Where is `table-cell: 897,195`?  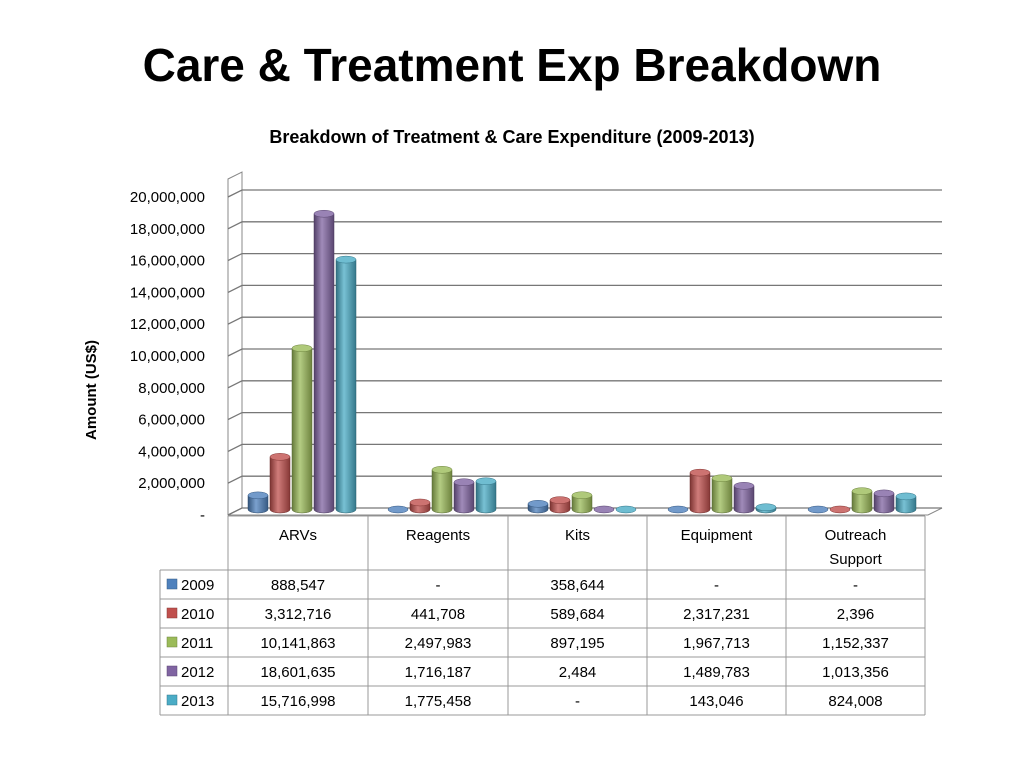
table-cell: 897,195 is located at coordinates (577, 643).